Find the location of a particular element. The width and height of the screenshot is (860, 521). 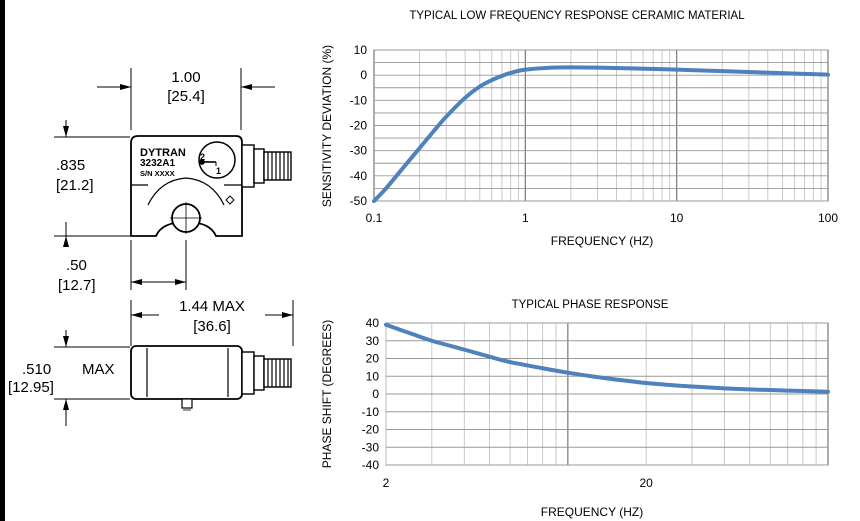

y-tick-label: 40 is located at coordinates (373, 323).